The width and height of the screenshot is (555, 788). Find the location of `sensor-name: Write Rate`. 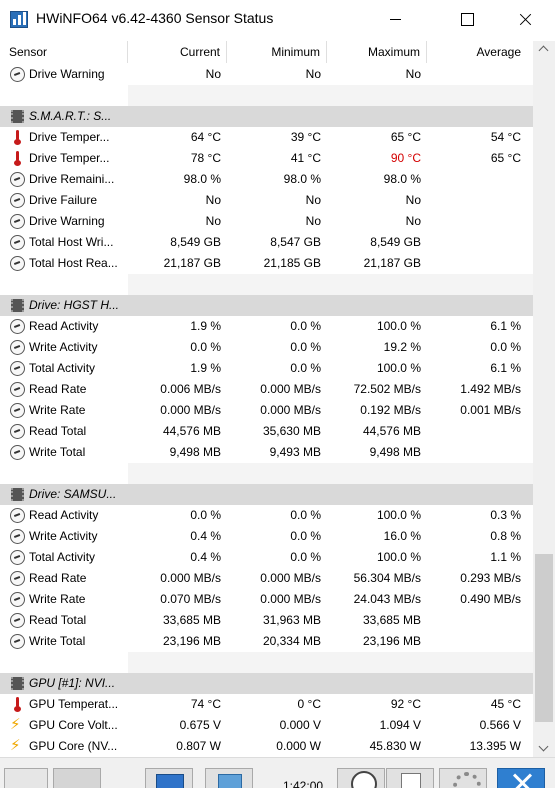

sensor-name: Write Rate is located at coordinates (57, 410).